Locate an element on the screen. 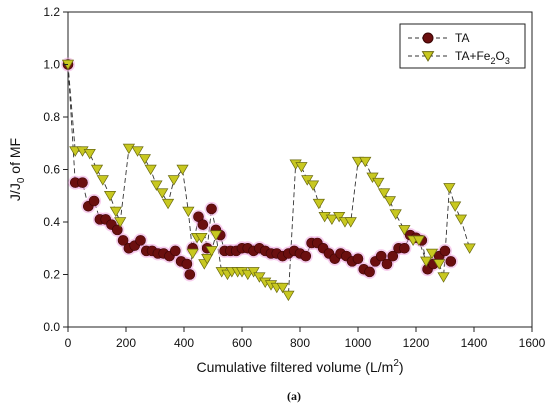  x-tick-label: 800 is located at coordinates (300, 343).